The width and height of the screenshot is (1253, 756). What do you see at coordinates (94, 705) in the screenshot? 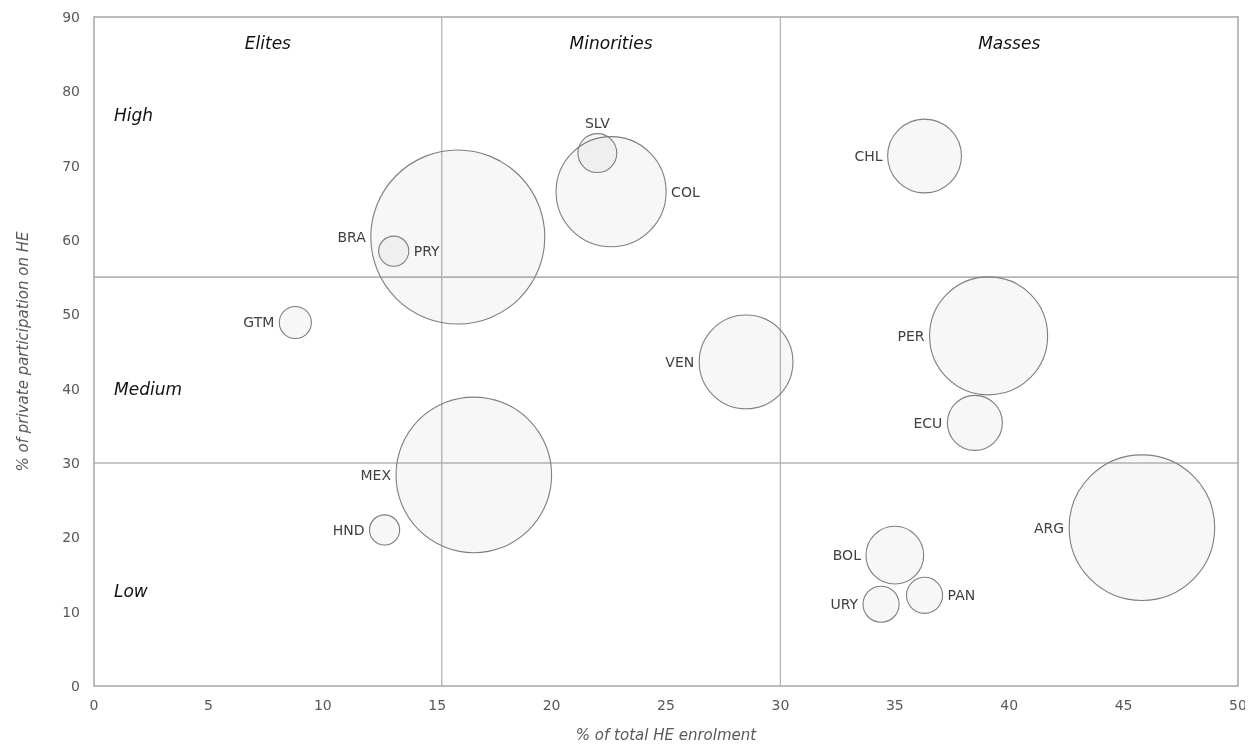
I see `x-tick-label: 0` at bounding box center [94, 705].